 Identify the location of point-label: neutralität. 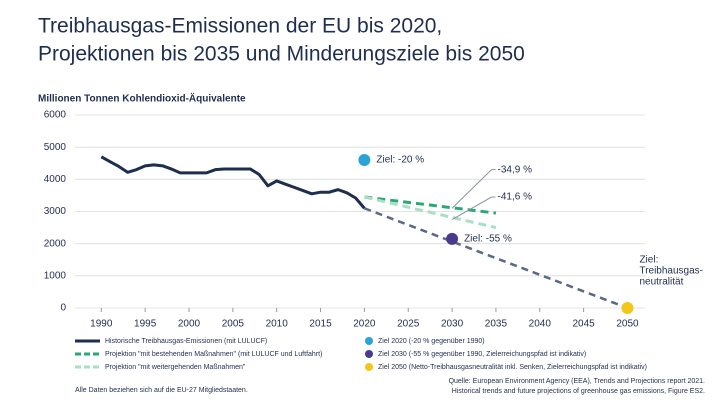
(661, 282).